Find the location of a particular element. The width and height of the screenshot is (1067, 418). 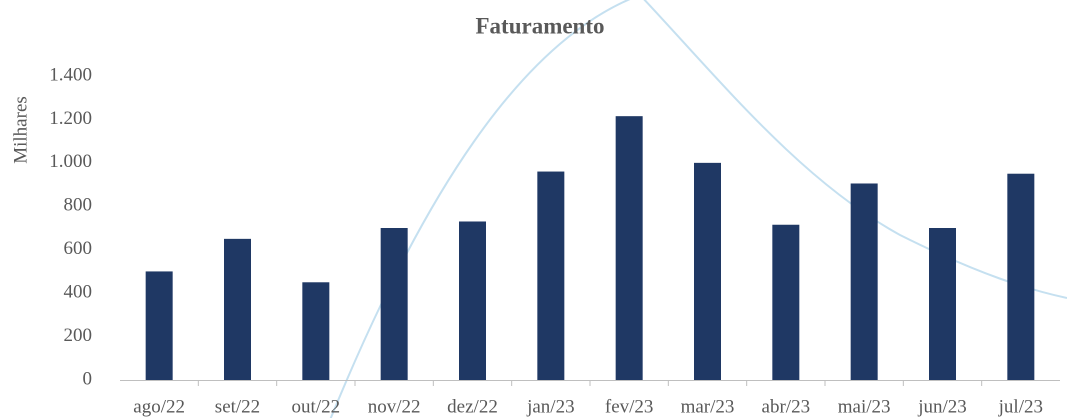

y-tick-label: 200 is located at coordinates (78, 335).